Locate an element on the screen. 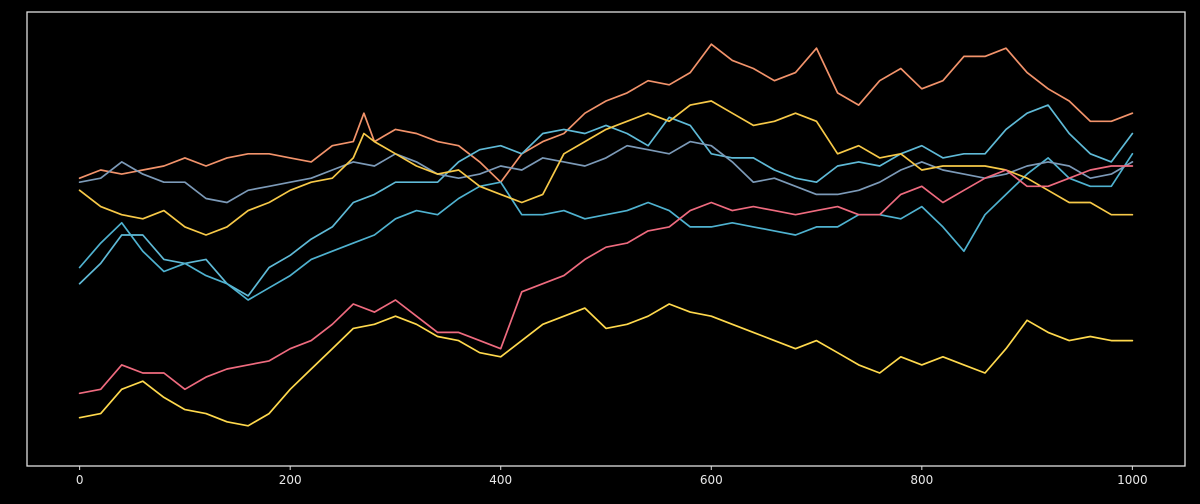 The image size is (1200, 504). x-axis: 0 200 400 600 800 1000 is located at coordinates (612, 476).